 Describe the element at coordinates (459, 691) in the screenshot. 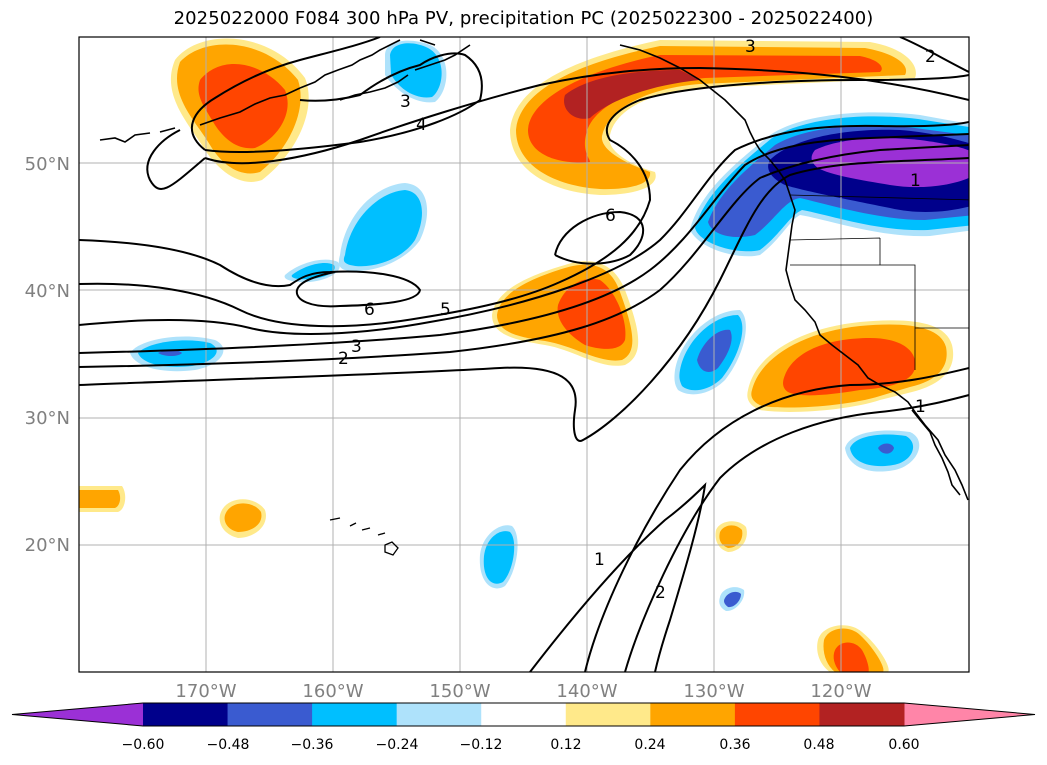

I see `lon-label-150w: 150°W` at that location.